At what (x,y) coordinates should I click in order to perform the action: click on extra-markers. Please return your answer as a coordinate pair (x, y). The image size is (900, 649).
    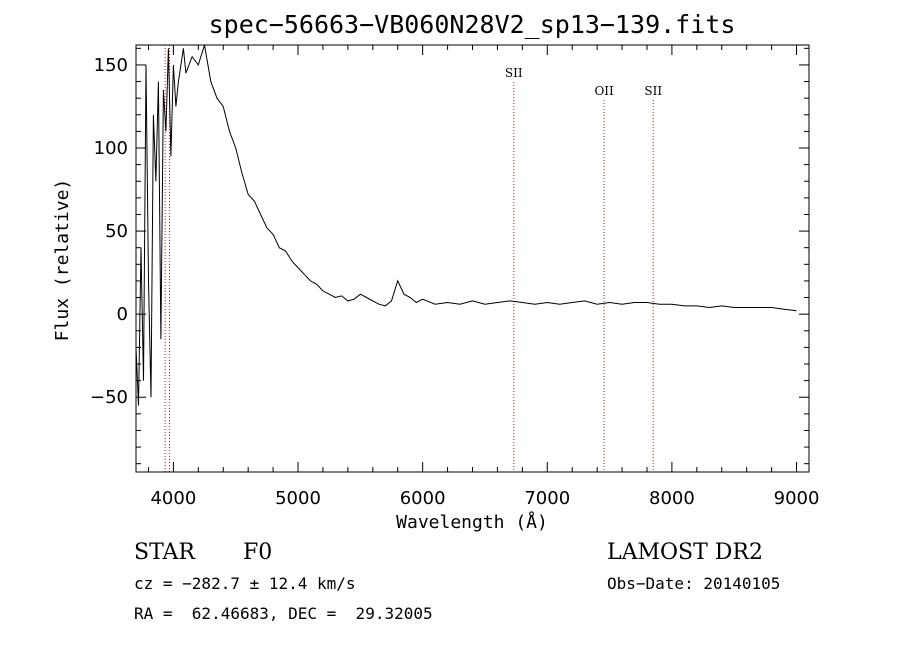
    Looking at the image, I should click on (167, 258).